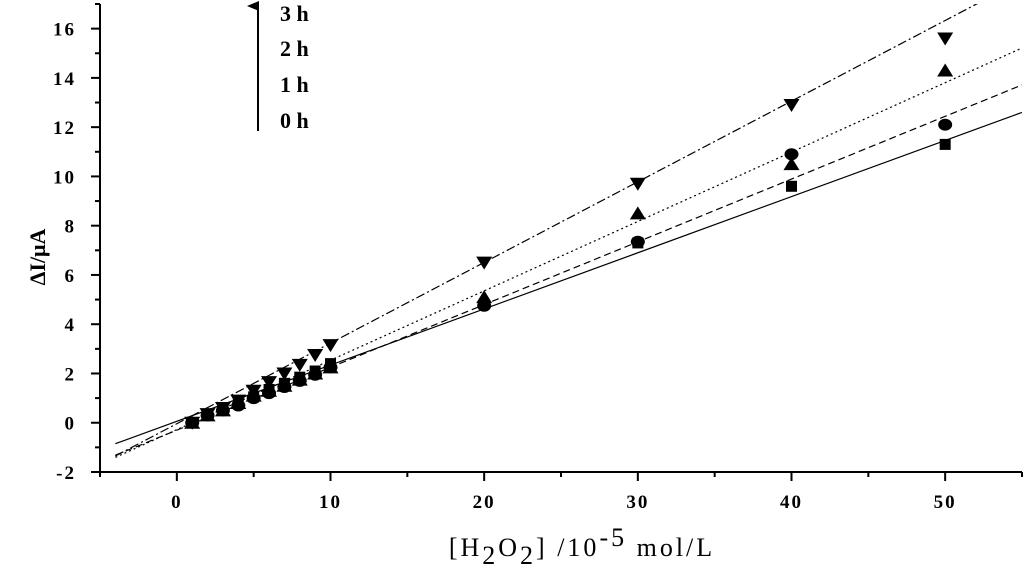 The width and height of the screenshot is (1024, 570). Describe the element at coordinates (71, 374) in the screenshot. I see `y-tick-label: 2` at that location.